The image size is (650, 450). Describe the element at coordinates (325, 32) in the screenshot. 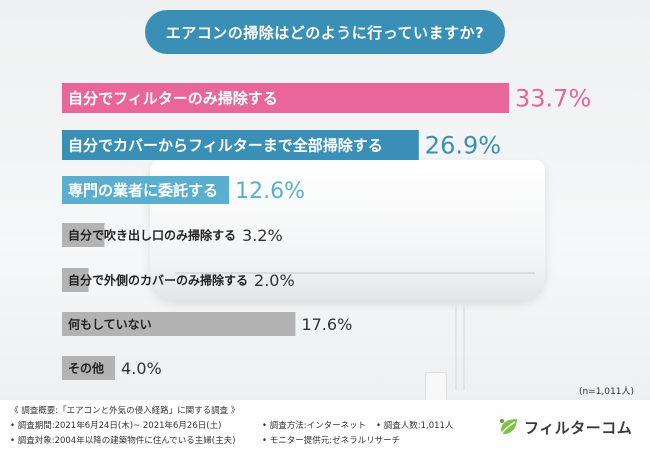

I see `chart-title: エアコンの掃除はどのように行っていますか?` at that location.